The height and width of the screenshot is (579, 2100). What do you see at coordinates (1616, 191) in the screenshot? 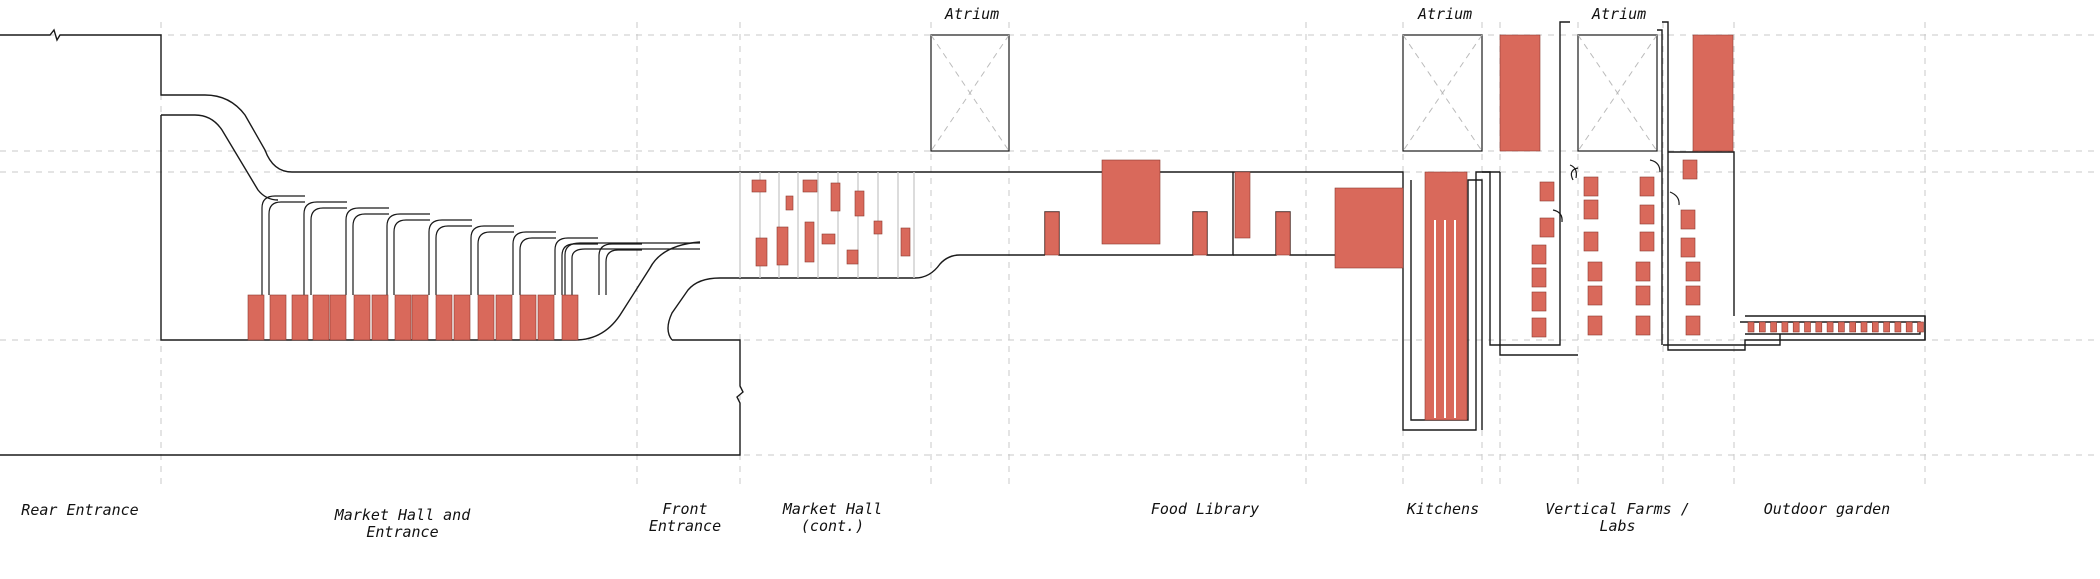
I see `farm-doors` at bounding box center [1616, 191].